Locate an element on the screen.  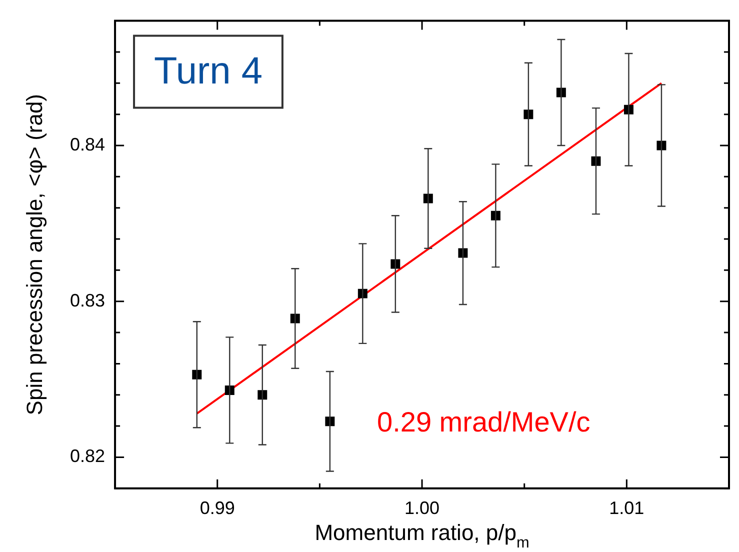
x-tick-label: 1.00 is located at coordinates (422, 508).